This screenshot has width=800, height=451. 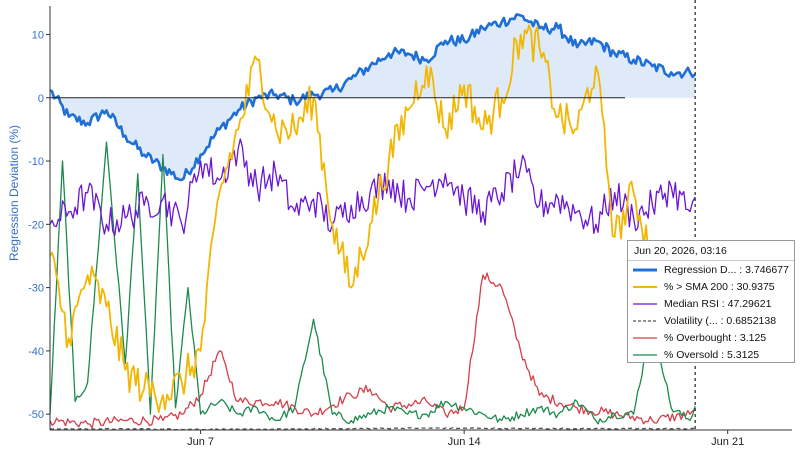 What do you see at coordinates (645, 337) in the screenshot?
I see `tooltip-swatch-overbought` at bounding box center [645, 337].